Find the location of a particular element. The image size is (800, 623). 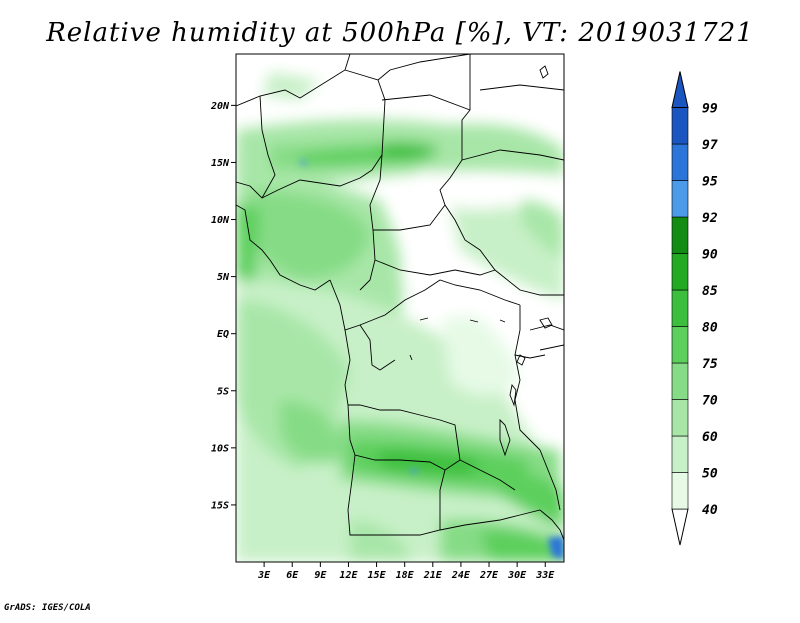

credit-text: GrADS: IGES/COLA is located at coordinates (47, 608).